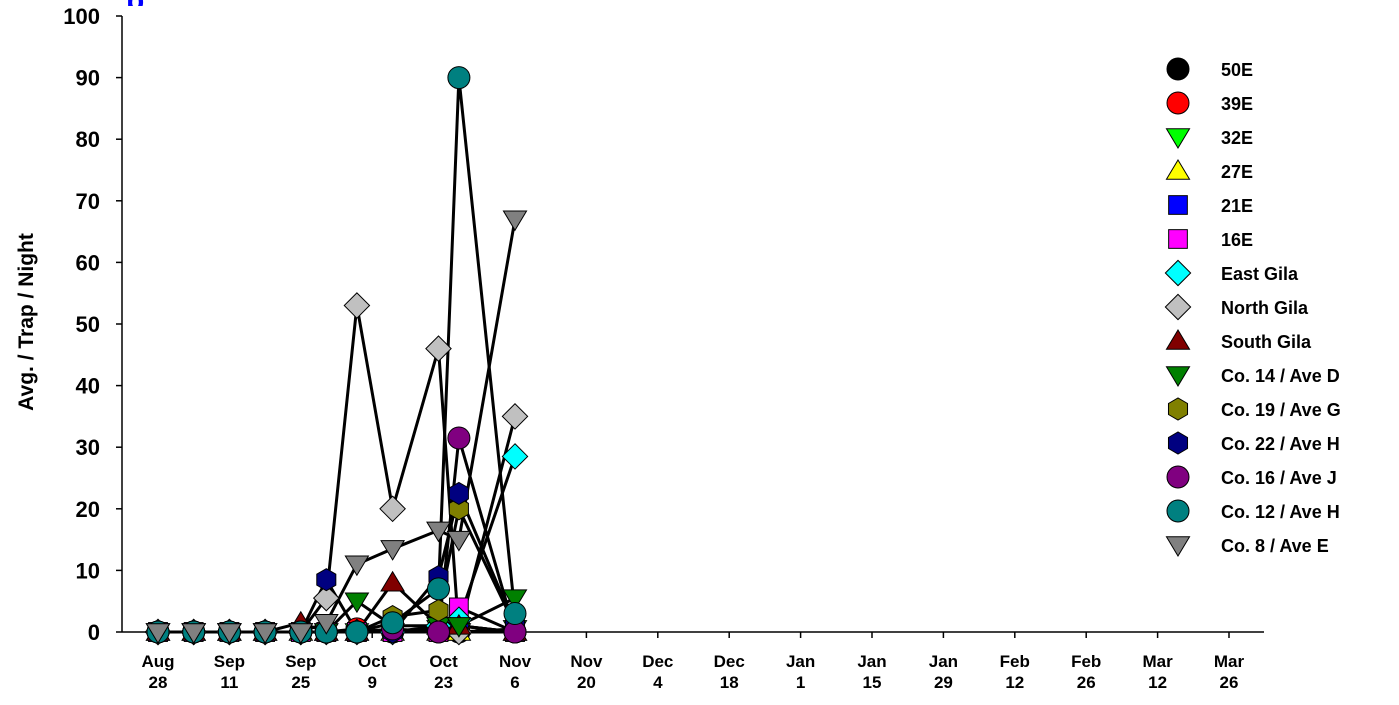  I want to click on legend-label-co-12-ave-h: Co. 12 / Ave H, so click(1280, 512).